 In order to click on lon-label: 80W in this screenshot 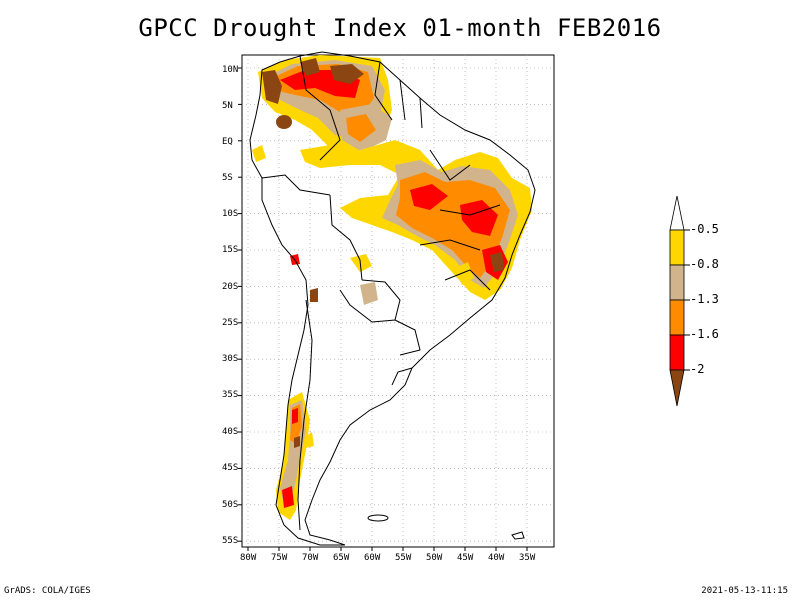, I will do `click(248, 558)`.